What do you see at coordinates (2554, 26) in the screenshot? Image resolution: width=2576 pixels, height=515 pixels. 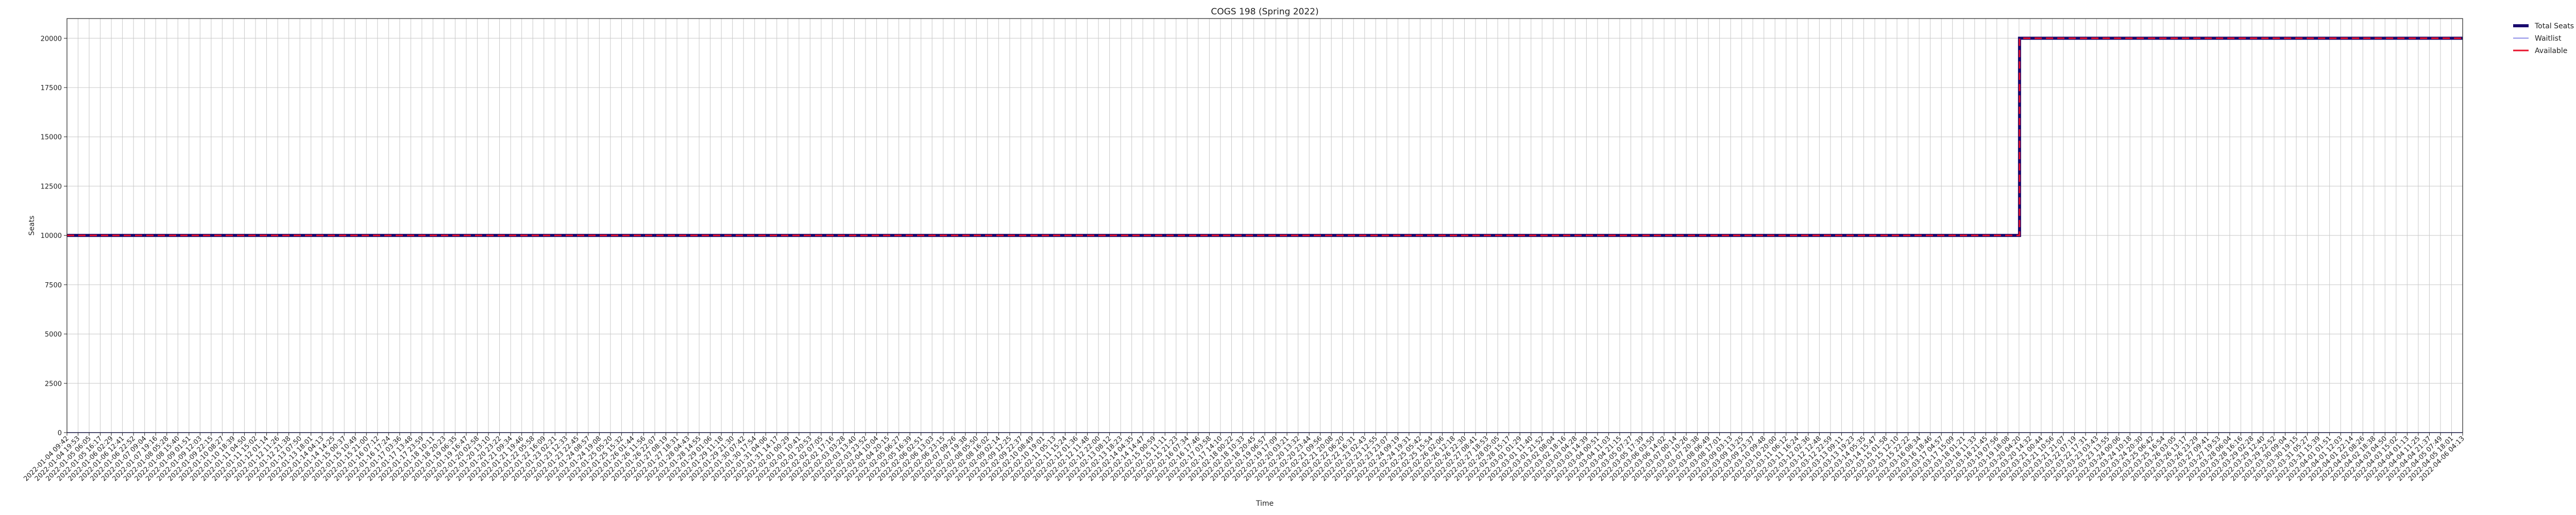 I see `legend-label: Total Seats` at bounding box center [2554, 26].